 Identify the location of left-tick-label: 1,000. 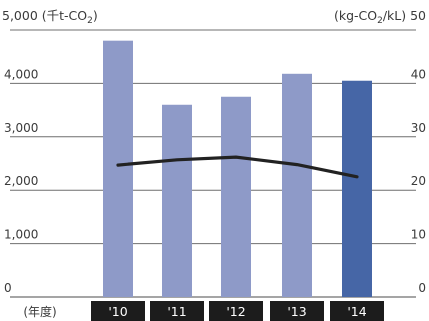
(21, 235).